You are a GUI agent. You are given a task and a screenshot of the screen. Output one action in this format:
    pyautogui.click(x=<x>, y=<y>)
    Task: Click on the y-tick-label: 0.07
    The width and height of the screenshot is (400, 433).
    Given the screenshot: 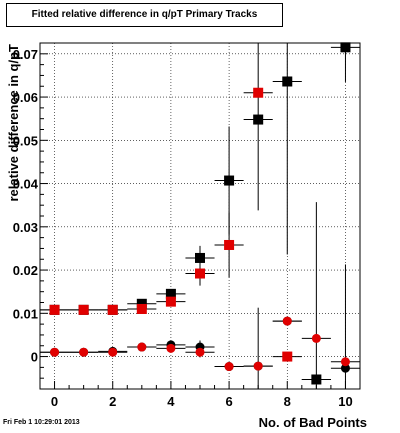 What is the action you would take?
    pyautogui.click(x=25, y=54)
    